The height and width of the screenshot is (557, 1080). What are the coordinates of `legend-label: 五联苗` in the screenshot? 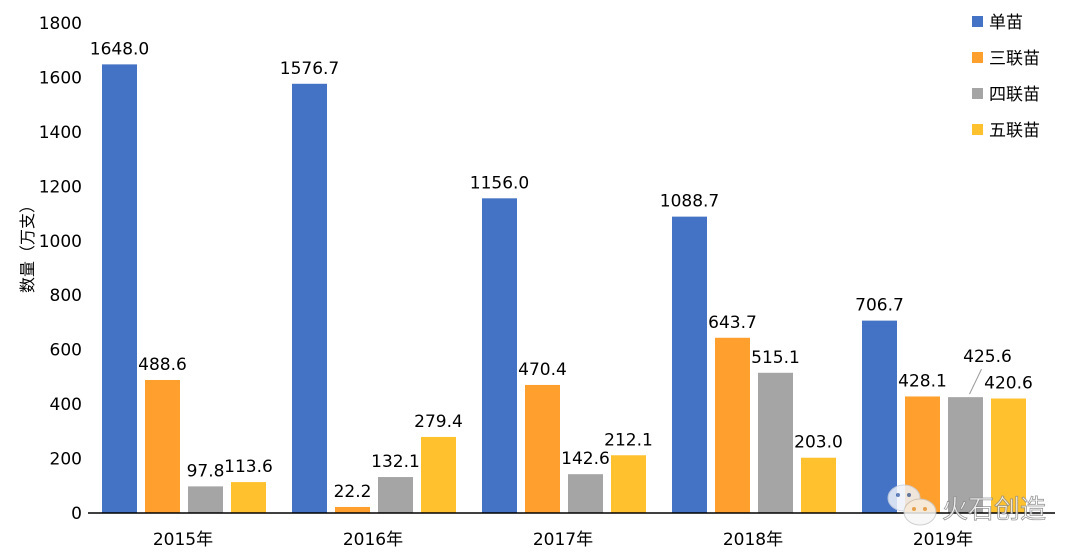 It's located at (1014, 131).